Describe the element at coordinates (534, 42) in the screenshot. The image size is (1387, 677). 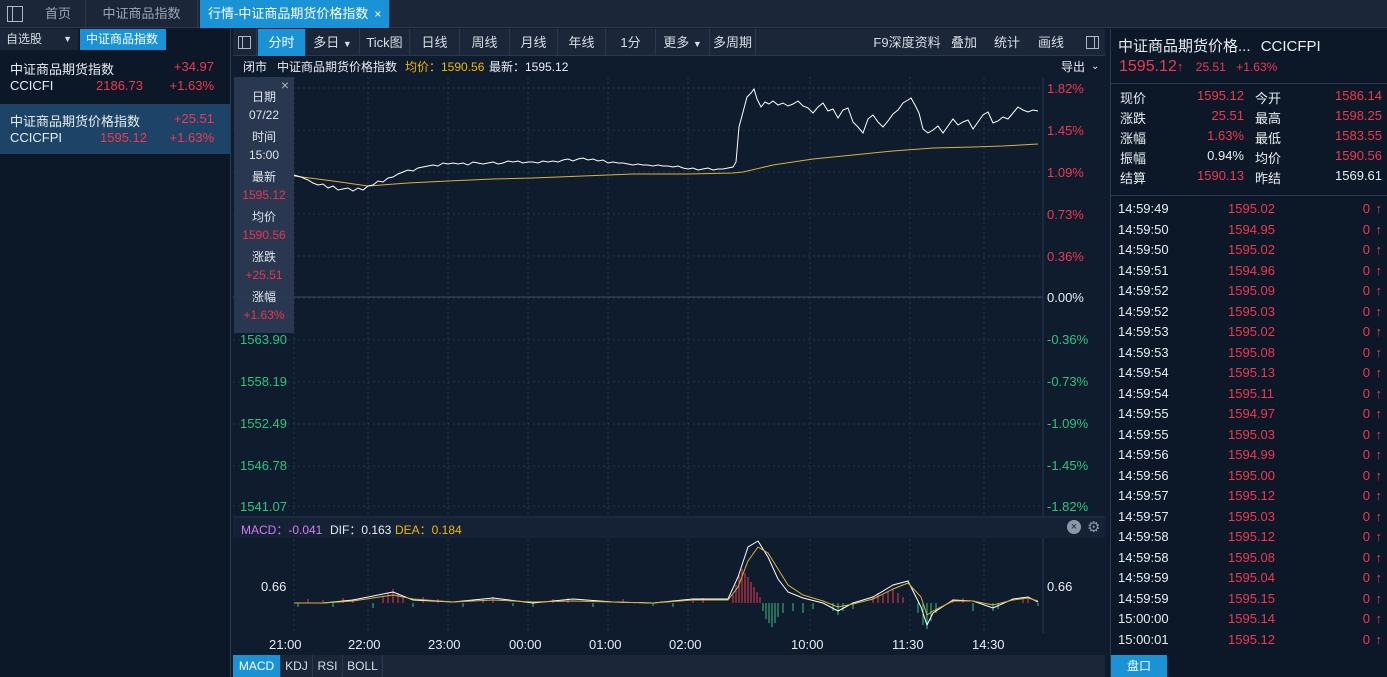
I see `tab-monthly: 月线` at that location.